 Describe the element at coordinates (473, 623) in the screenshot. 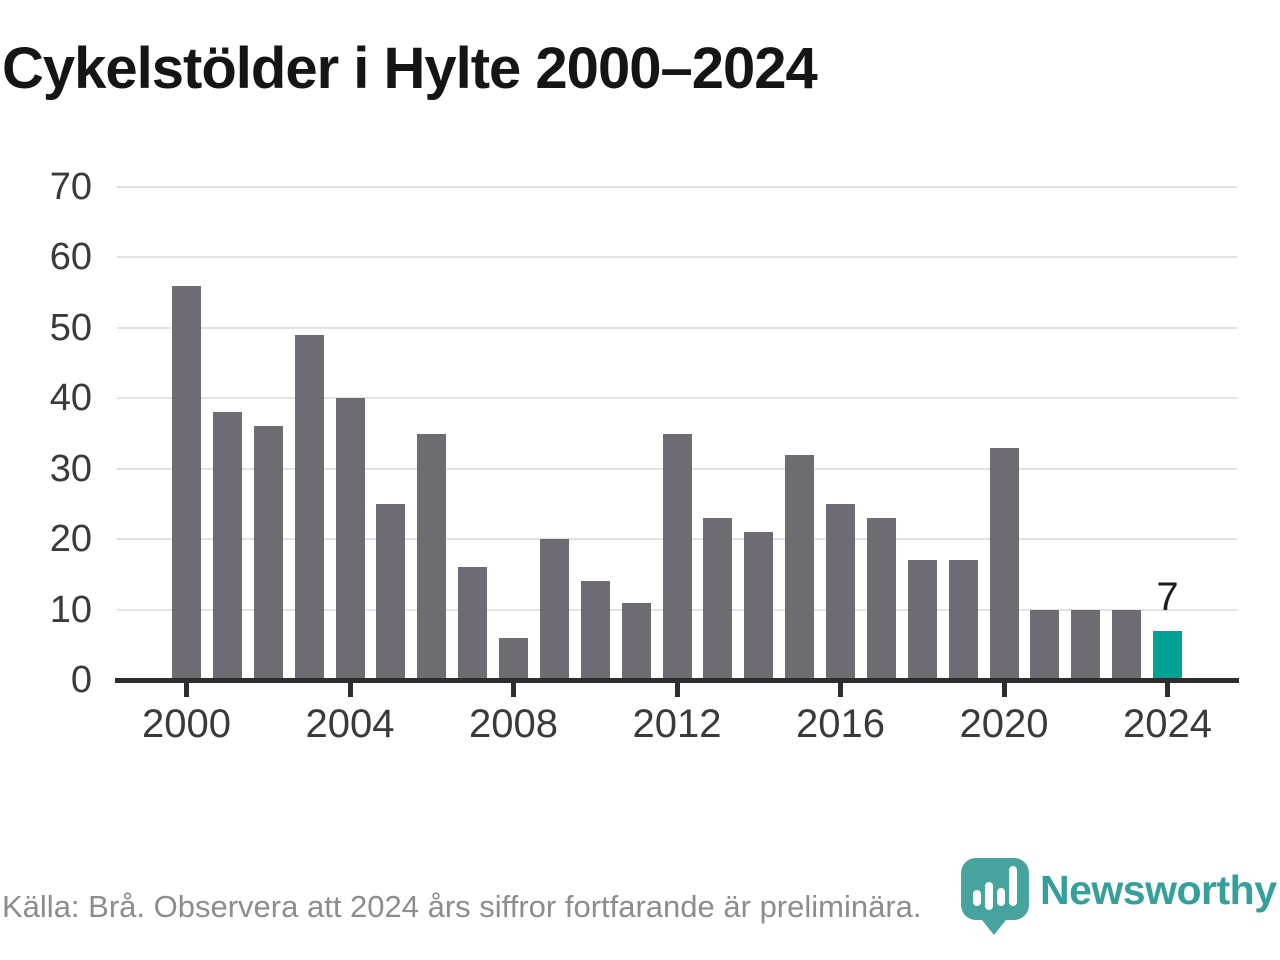

I see `bar-2007` at that location.